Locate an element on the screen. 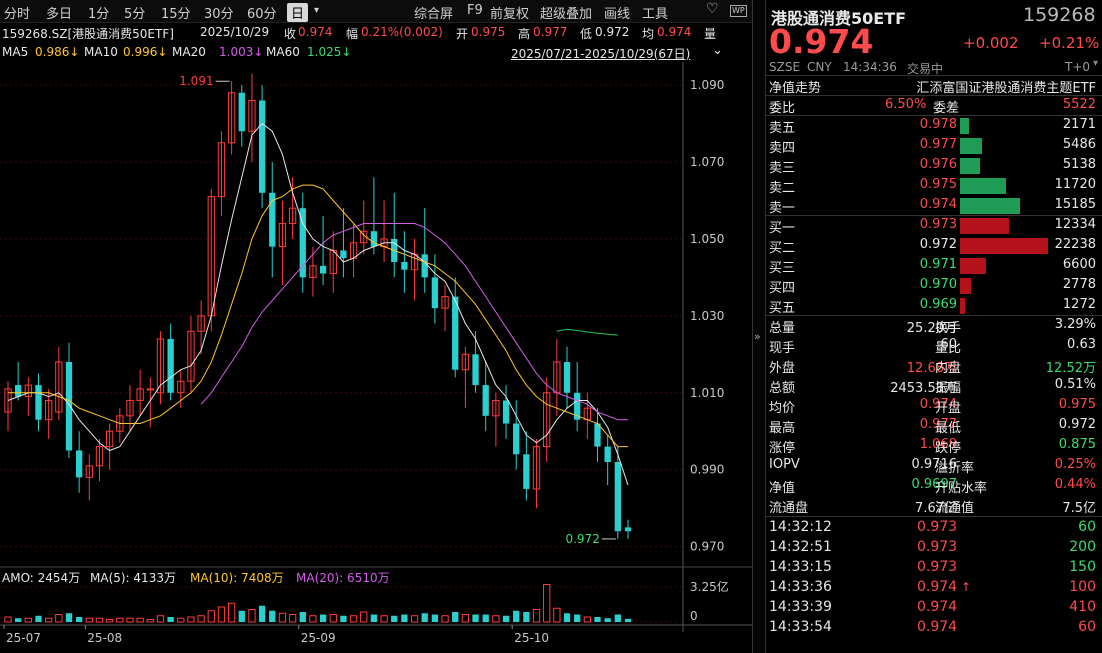 The height and width of the screenshot is (653, 1102). sell-level-volume: 5138 is located at coordinates (1079, 164).